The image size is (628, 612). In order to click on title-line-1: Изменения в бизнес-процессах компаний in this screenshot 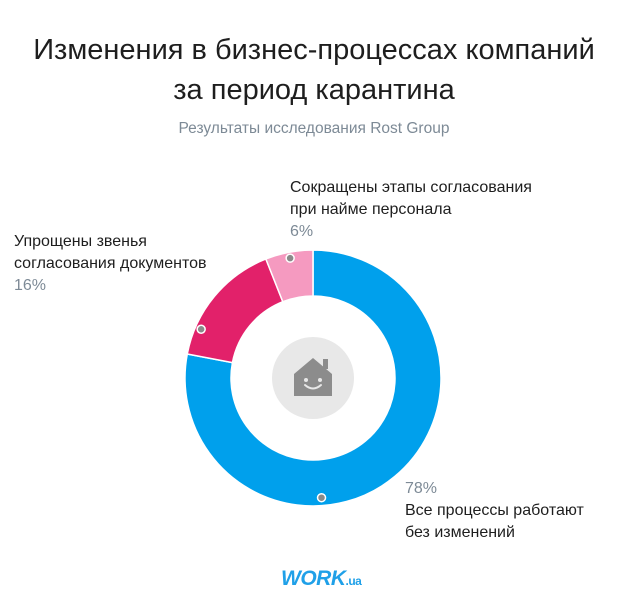, I will do `click(314, 50)`.